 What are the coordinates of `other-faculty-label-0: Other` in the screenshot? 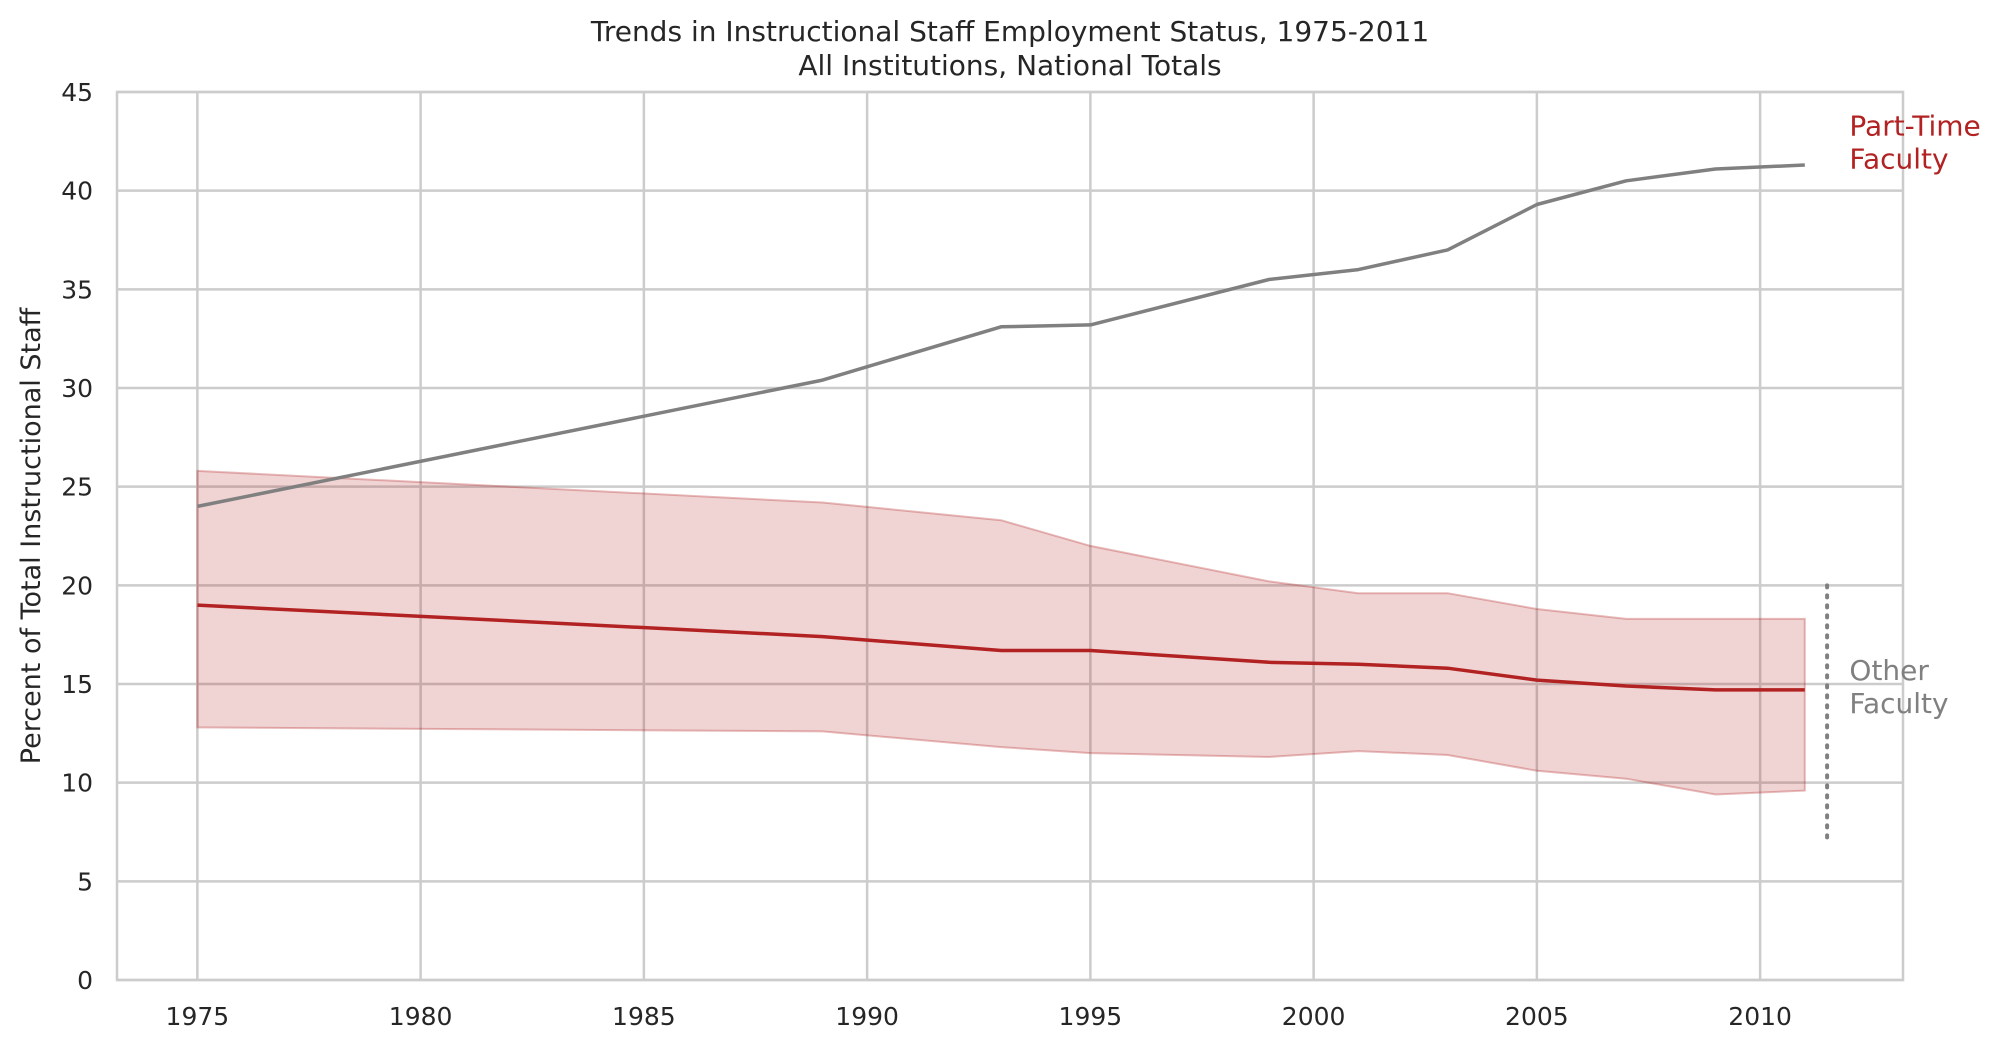 It's located at (1889, 670).